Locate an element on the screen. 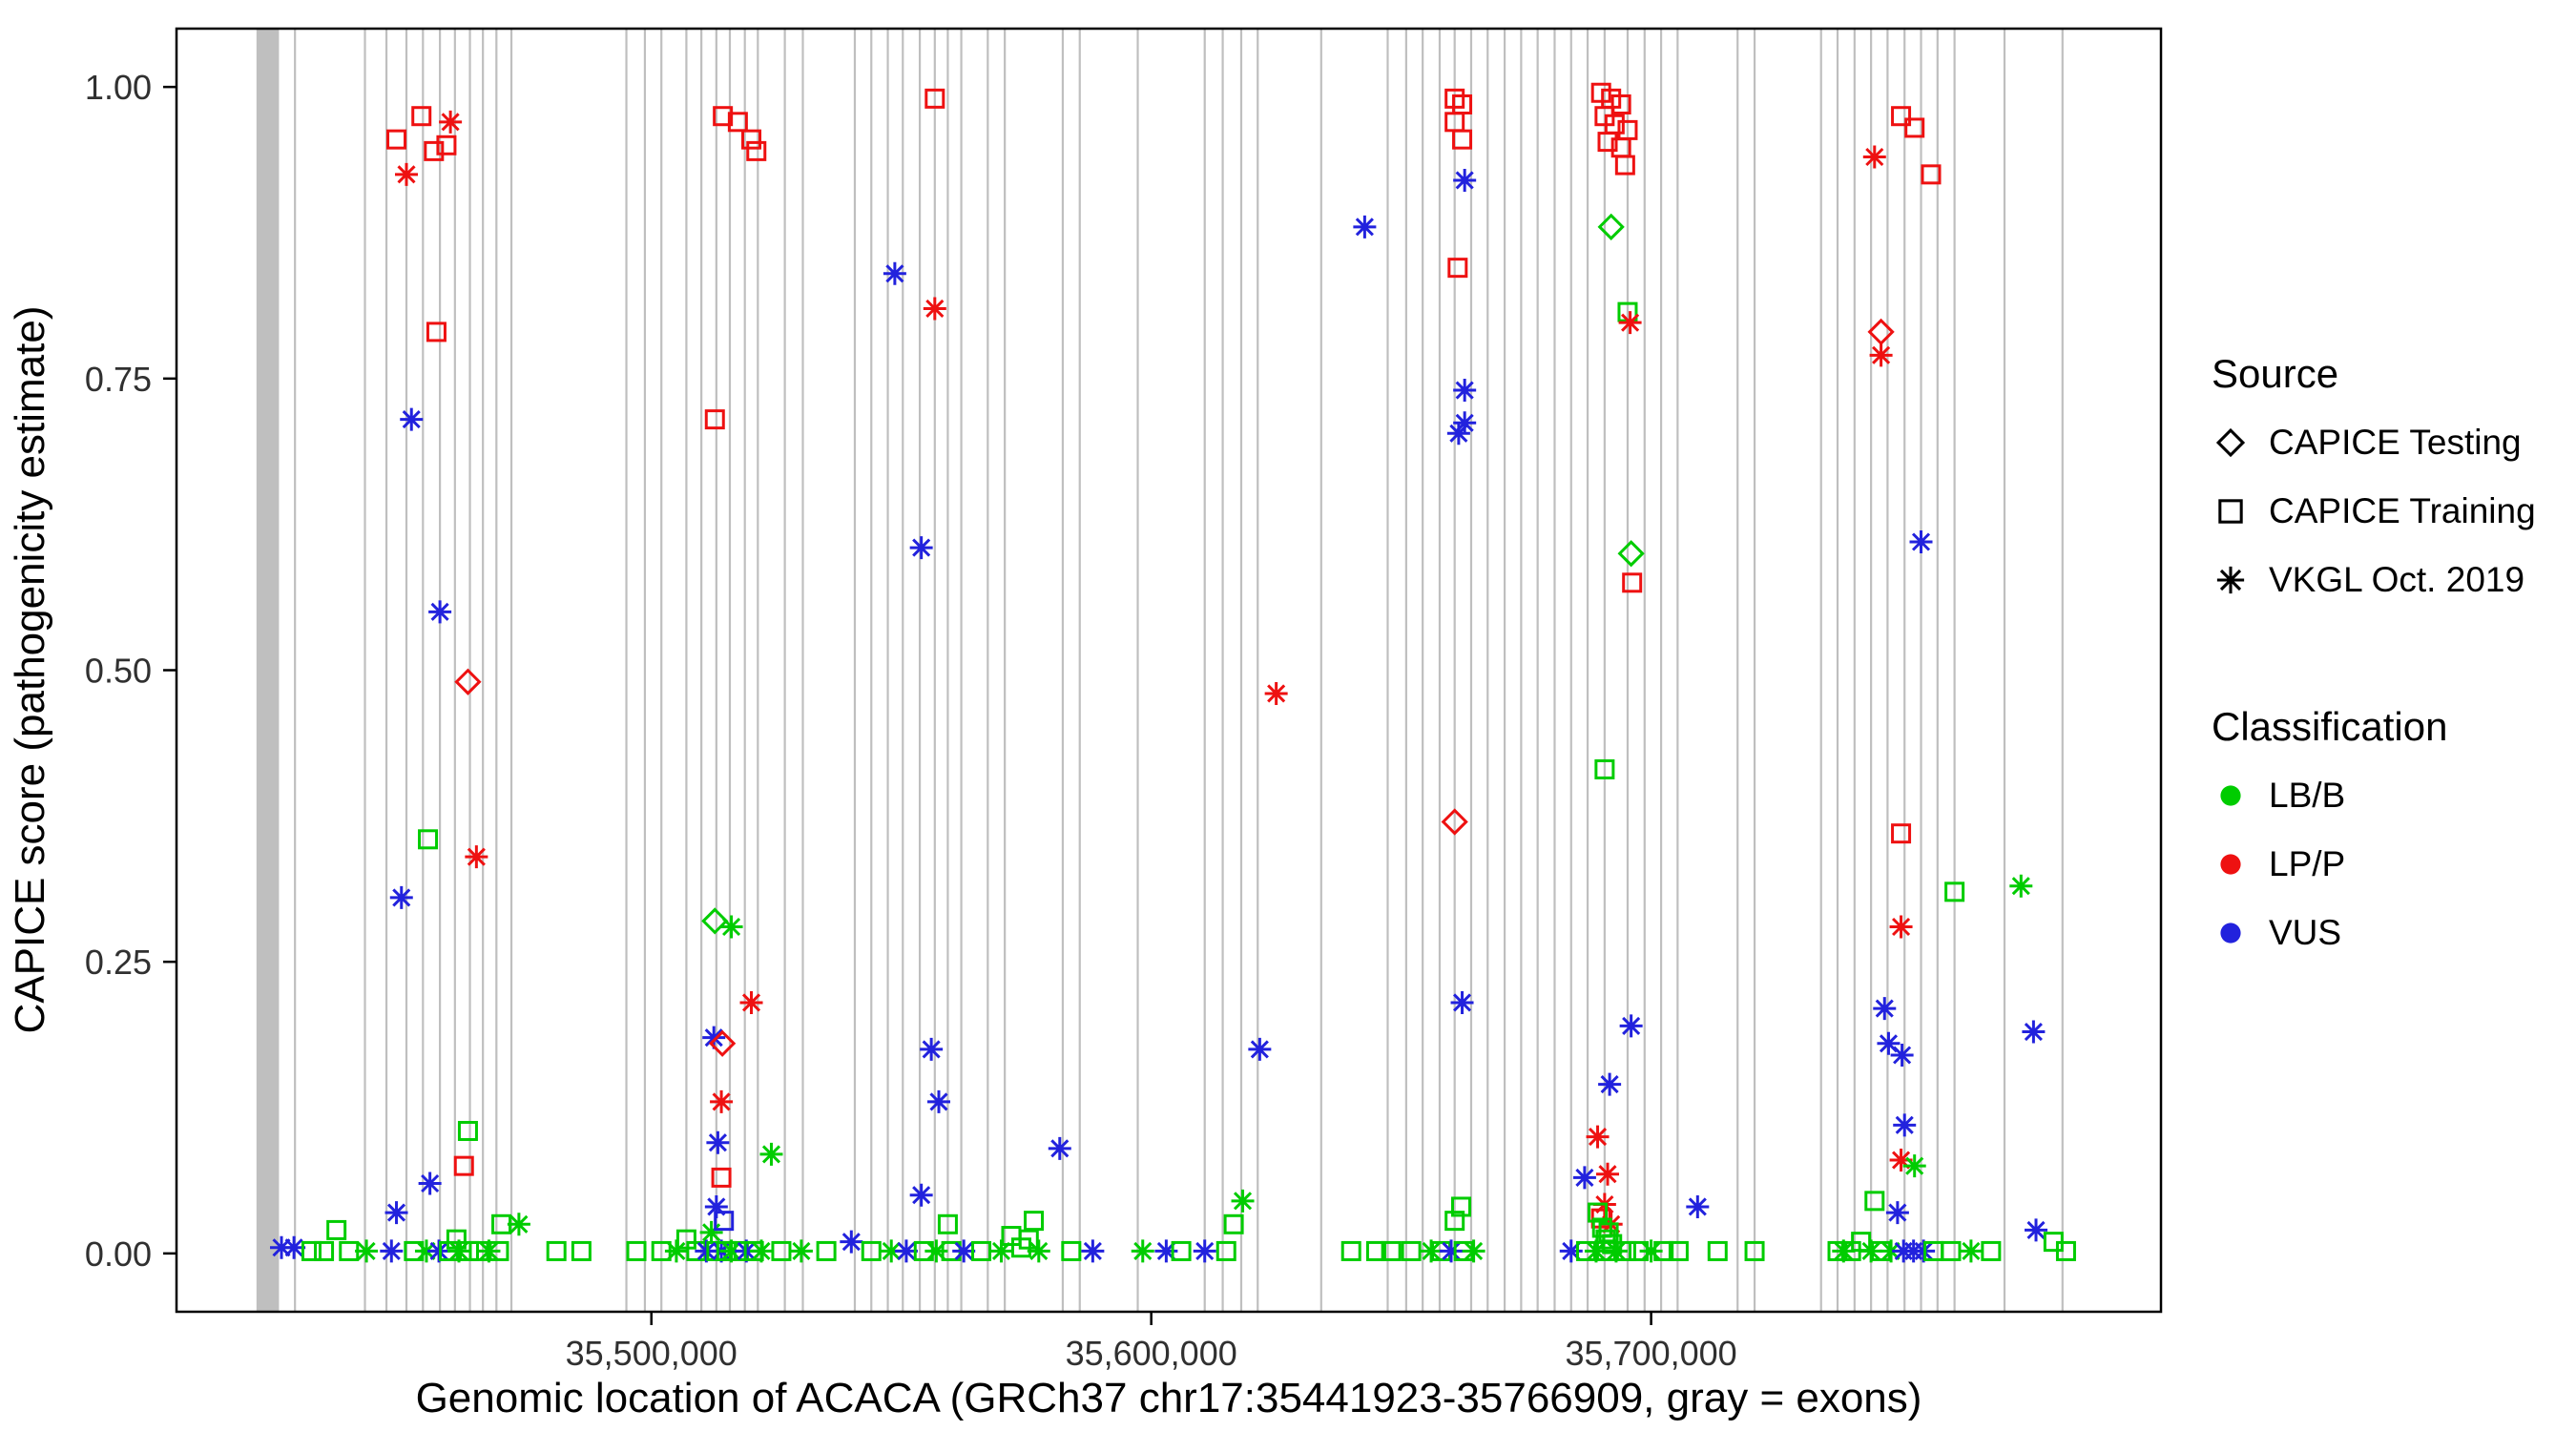 Image resolution: width=2576 pixels, height=1431 pixels. y-tick-label: 0.50 is located at coordinates (118, 671).